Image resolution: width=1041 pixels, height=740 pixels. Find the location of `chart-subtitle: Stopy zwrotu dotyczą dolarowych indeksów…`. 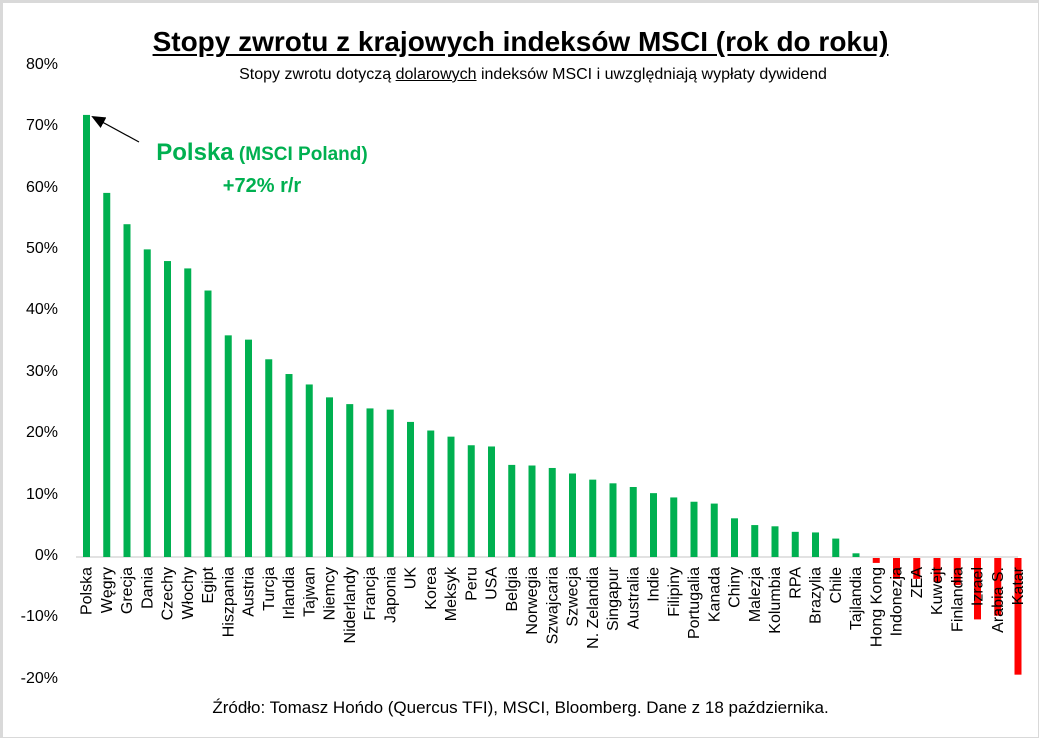

chart-subtitle: Stopy zwrotu dotyczą dolarowych indeksów… is located at coordinates (533, 74).